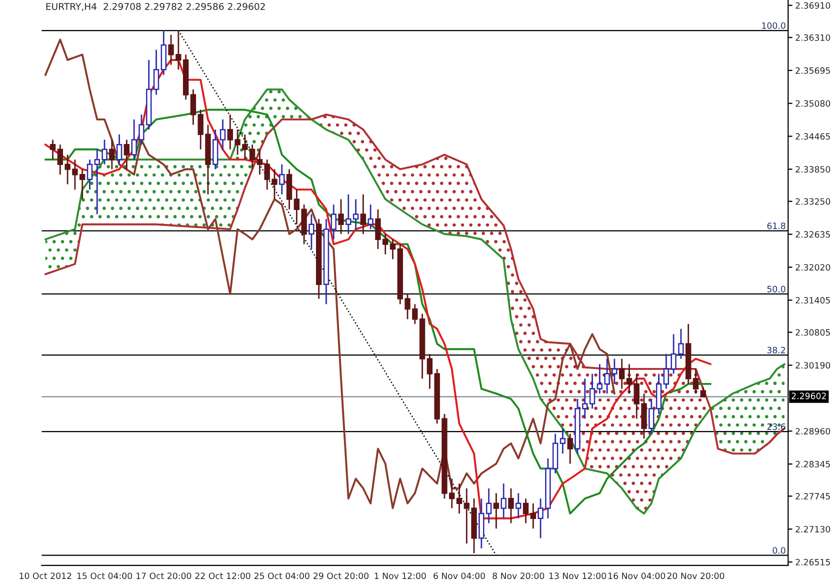 This screenshot has height=586, width=834. What do you see at coordinates (774, 25) in the screenshot?
I see `annotation: 100.0` at bounding box center [774, 25].